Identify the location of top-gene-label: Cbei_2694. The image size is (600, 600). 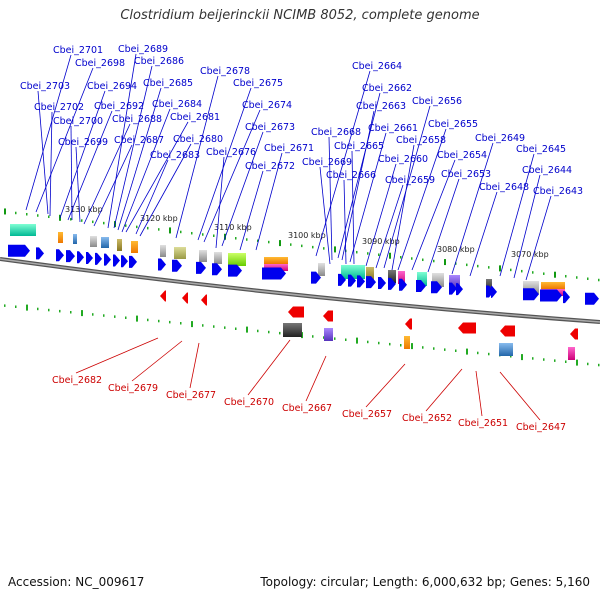
(112, 86).